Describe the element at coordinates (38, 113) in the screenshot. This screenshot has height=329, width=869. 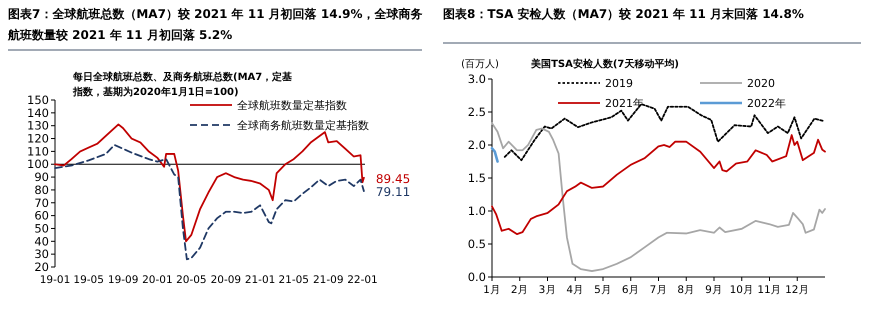
I see `y-tick-label: 140` at that location.